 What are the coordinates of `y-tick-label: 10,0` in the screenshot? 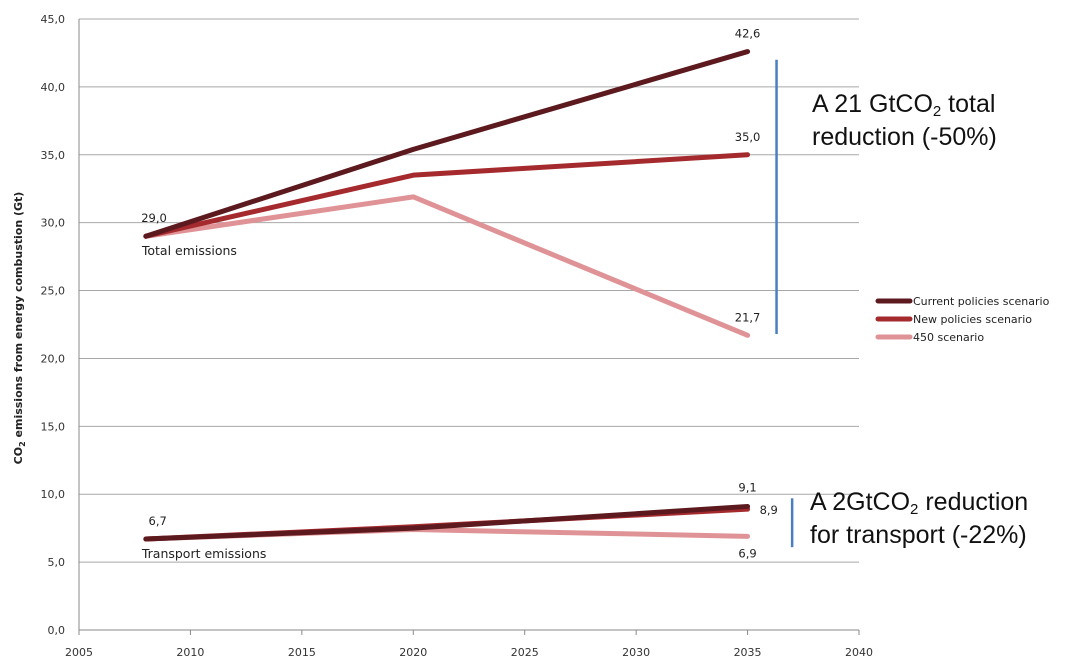 It's located at (53, 494).